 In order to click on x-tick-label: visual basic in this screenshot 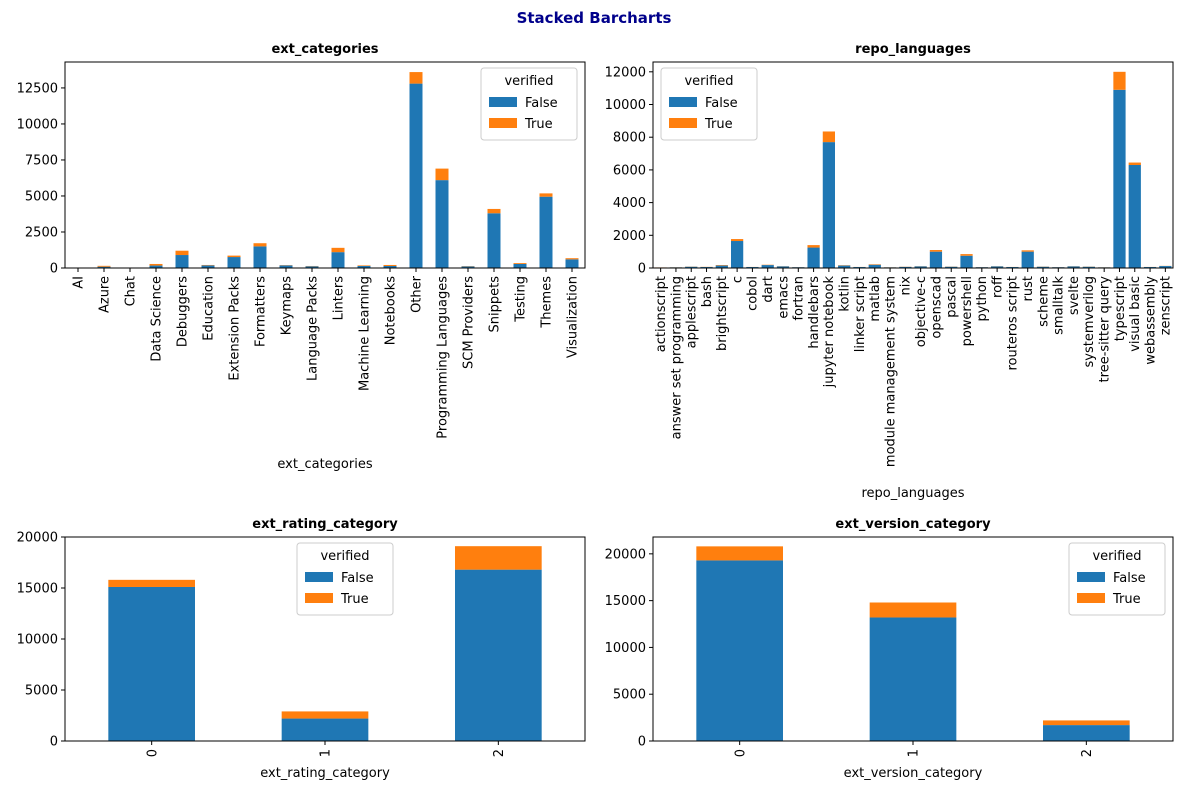, I will do `click(1135, 314)`.